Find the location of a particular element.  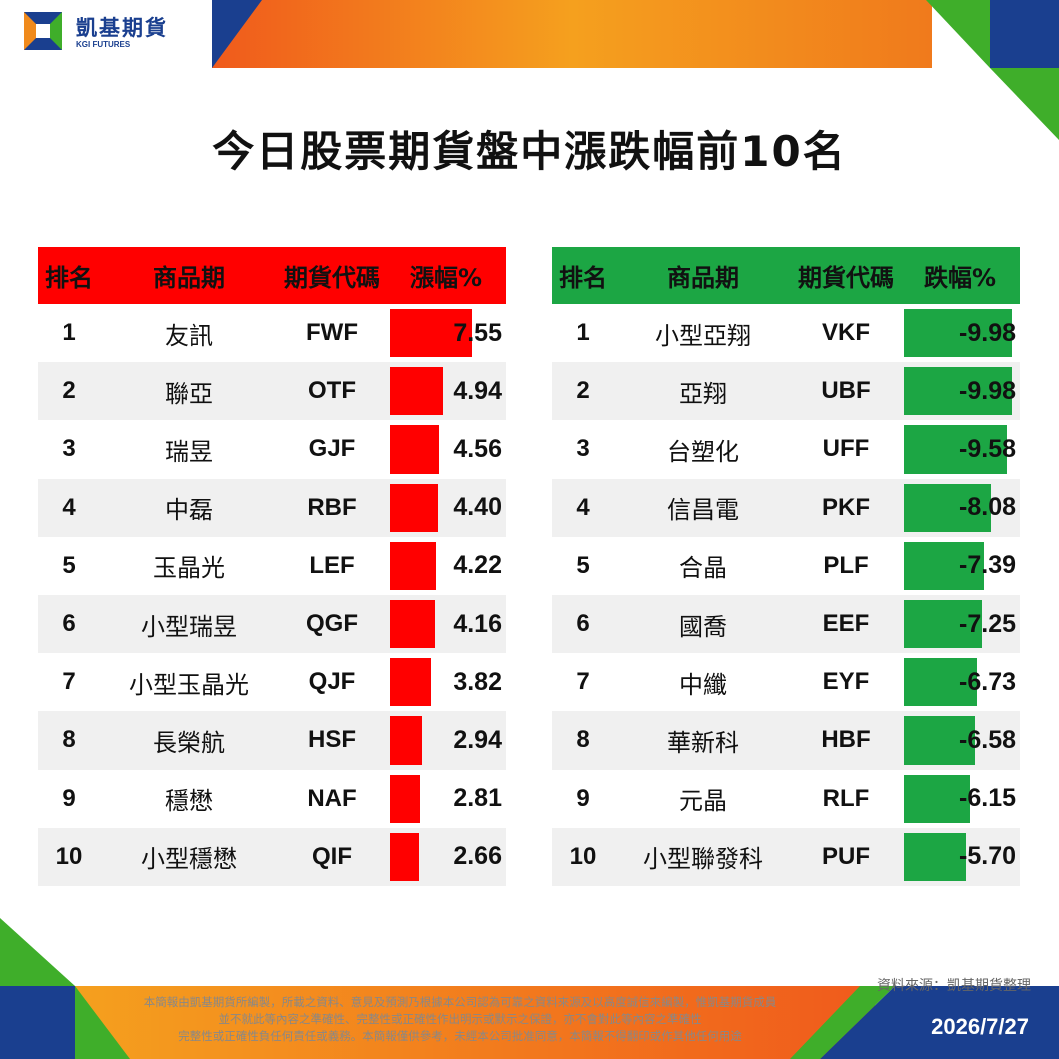

kgi-logo-icon is located at coordinates (43, 31).